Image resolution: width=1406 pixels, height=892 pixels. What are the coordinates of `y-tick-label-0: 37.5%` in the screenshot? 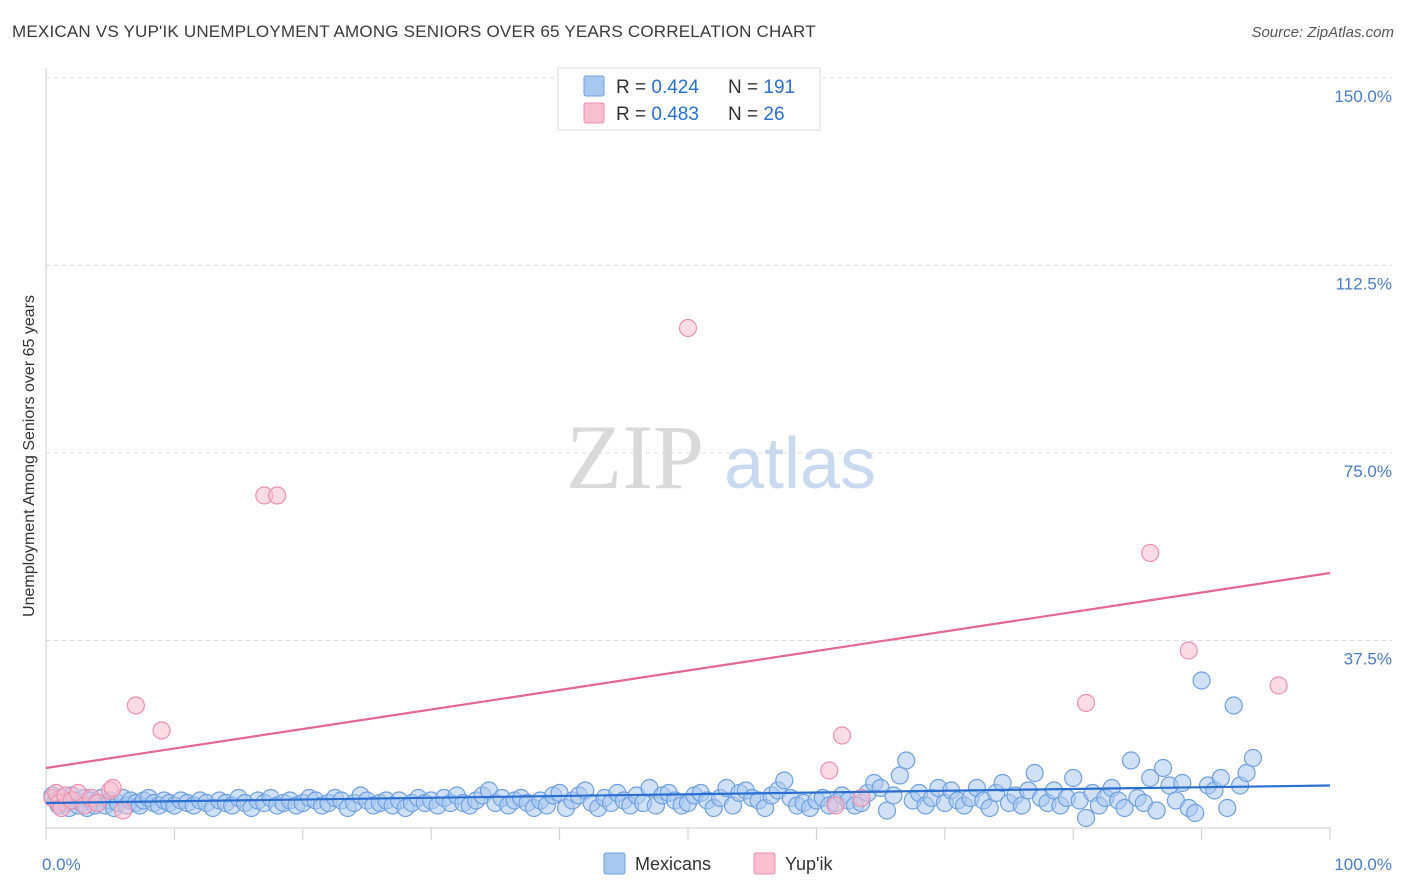 It's located at (1368, 659).